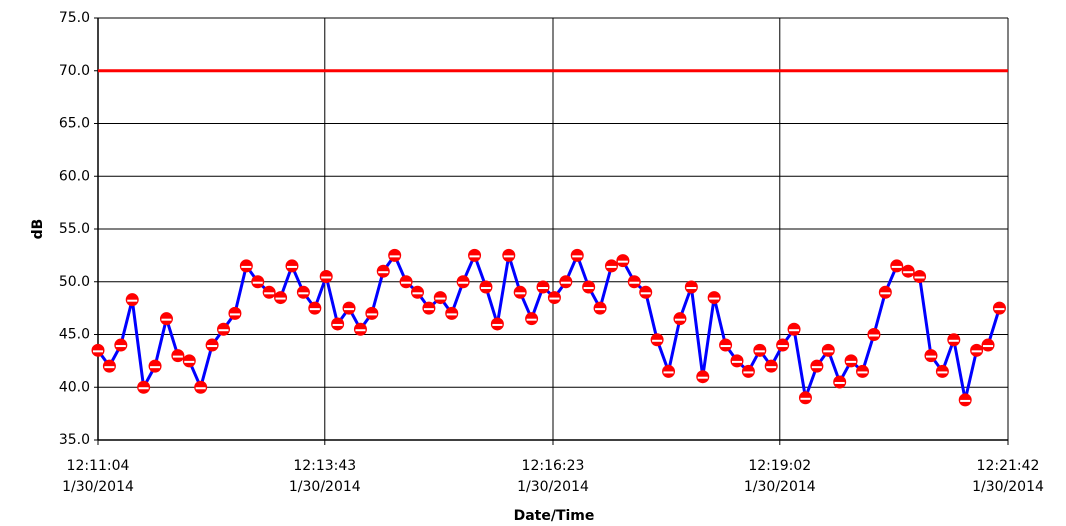  What do you see at coordinates (74, 176) in the screenshot?
I see `y-tick-label: 60.0` at bounding box center [74, 176].